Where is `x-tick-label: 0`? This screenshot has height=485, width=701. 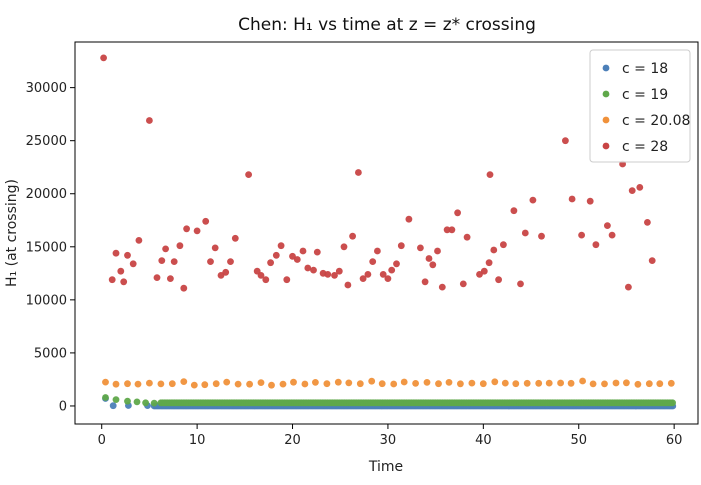 x-tick-label: 0 is located at coordinates (102, 440).